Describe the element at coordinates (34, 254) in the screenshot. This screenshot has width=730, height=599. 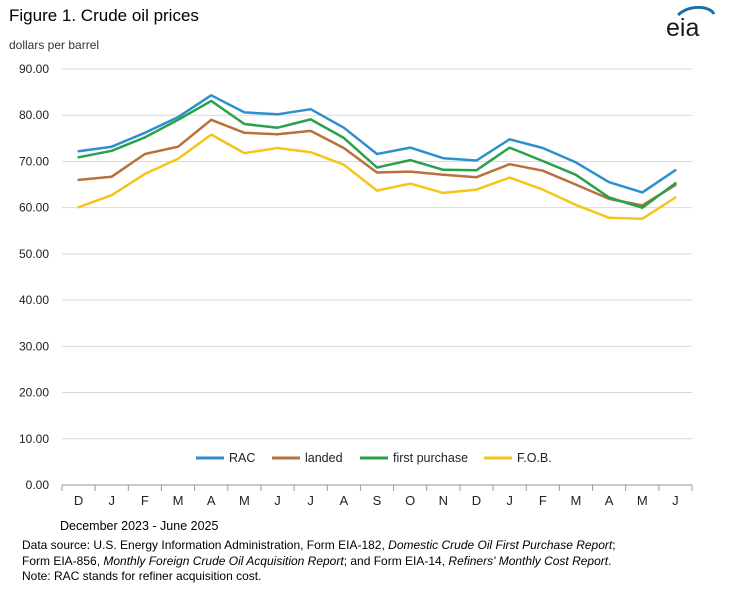
I see `y-tick-label: 50.00` at that location.